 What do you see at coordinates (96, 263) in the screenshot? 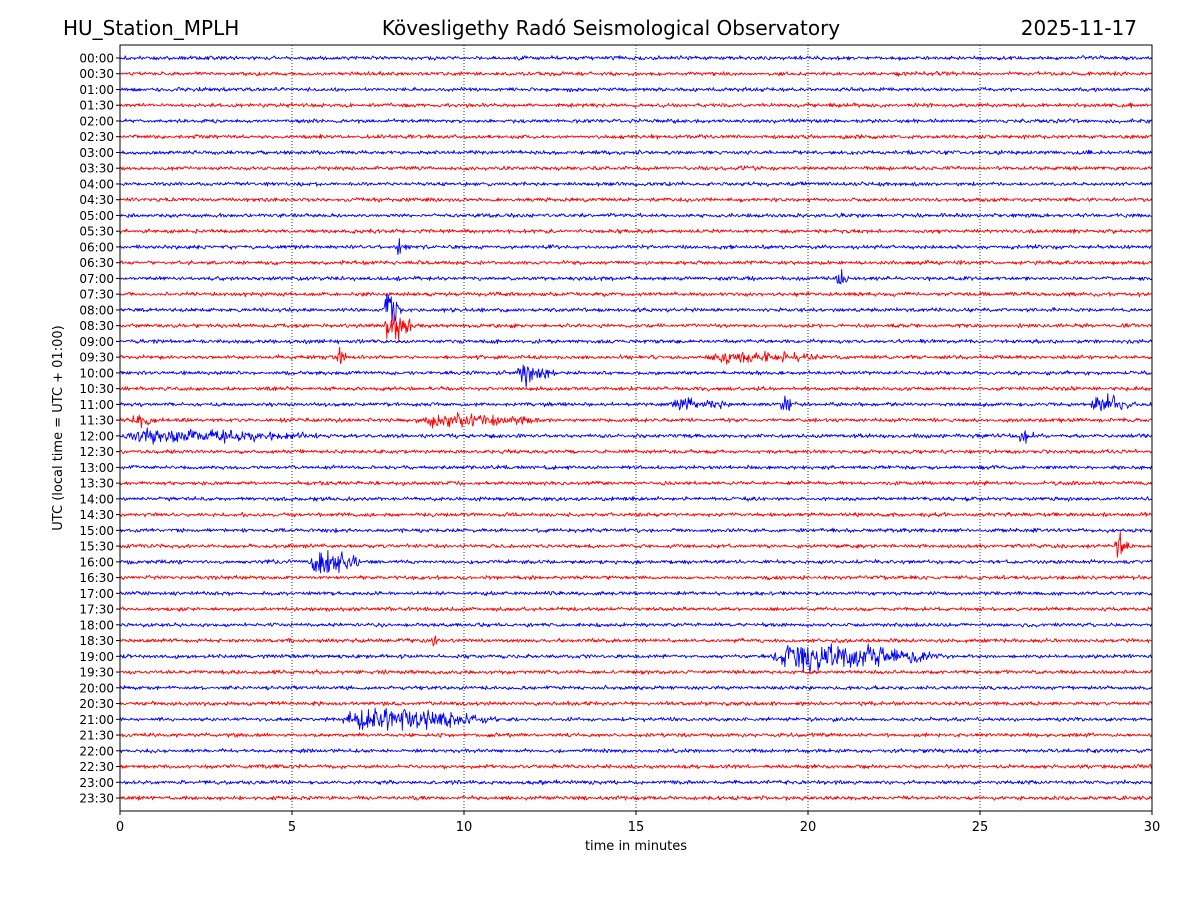
I see `y-tick-label: 06:30` at bounding box center [96, 263].